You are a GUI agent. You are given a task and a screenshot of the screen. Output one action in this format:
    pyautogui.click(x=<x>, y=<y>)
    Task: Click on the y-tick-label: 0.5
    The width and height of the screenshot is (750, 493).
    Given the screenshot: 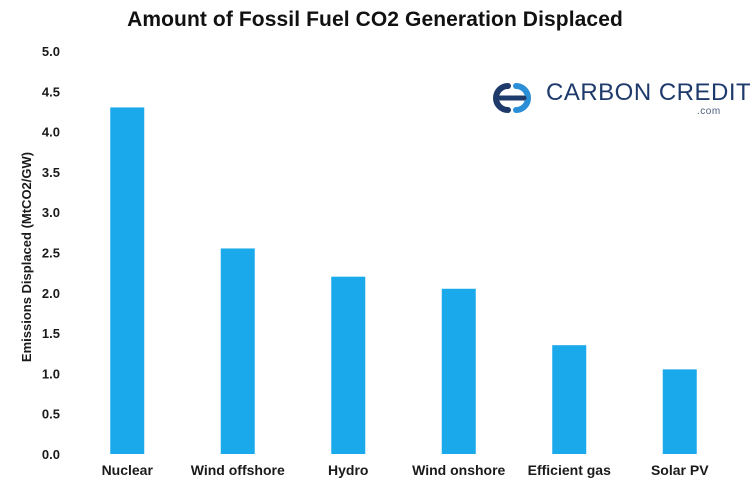 What is the action you would take?
    pyautogui.click(x=51, y=414)
    